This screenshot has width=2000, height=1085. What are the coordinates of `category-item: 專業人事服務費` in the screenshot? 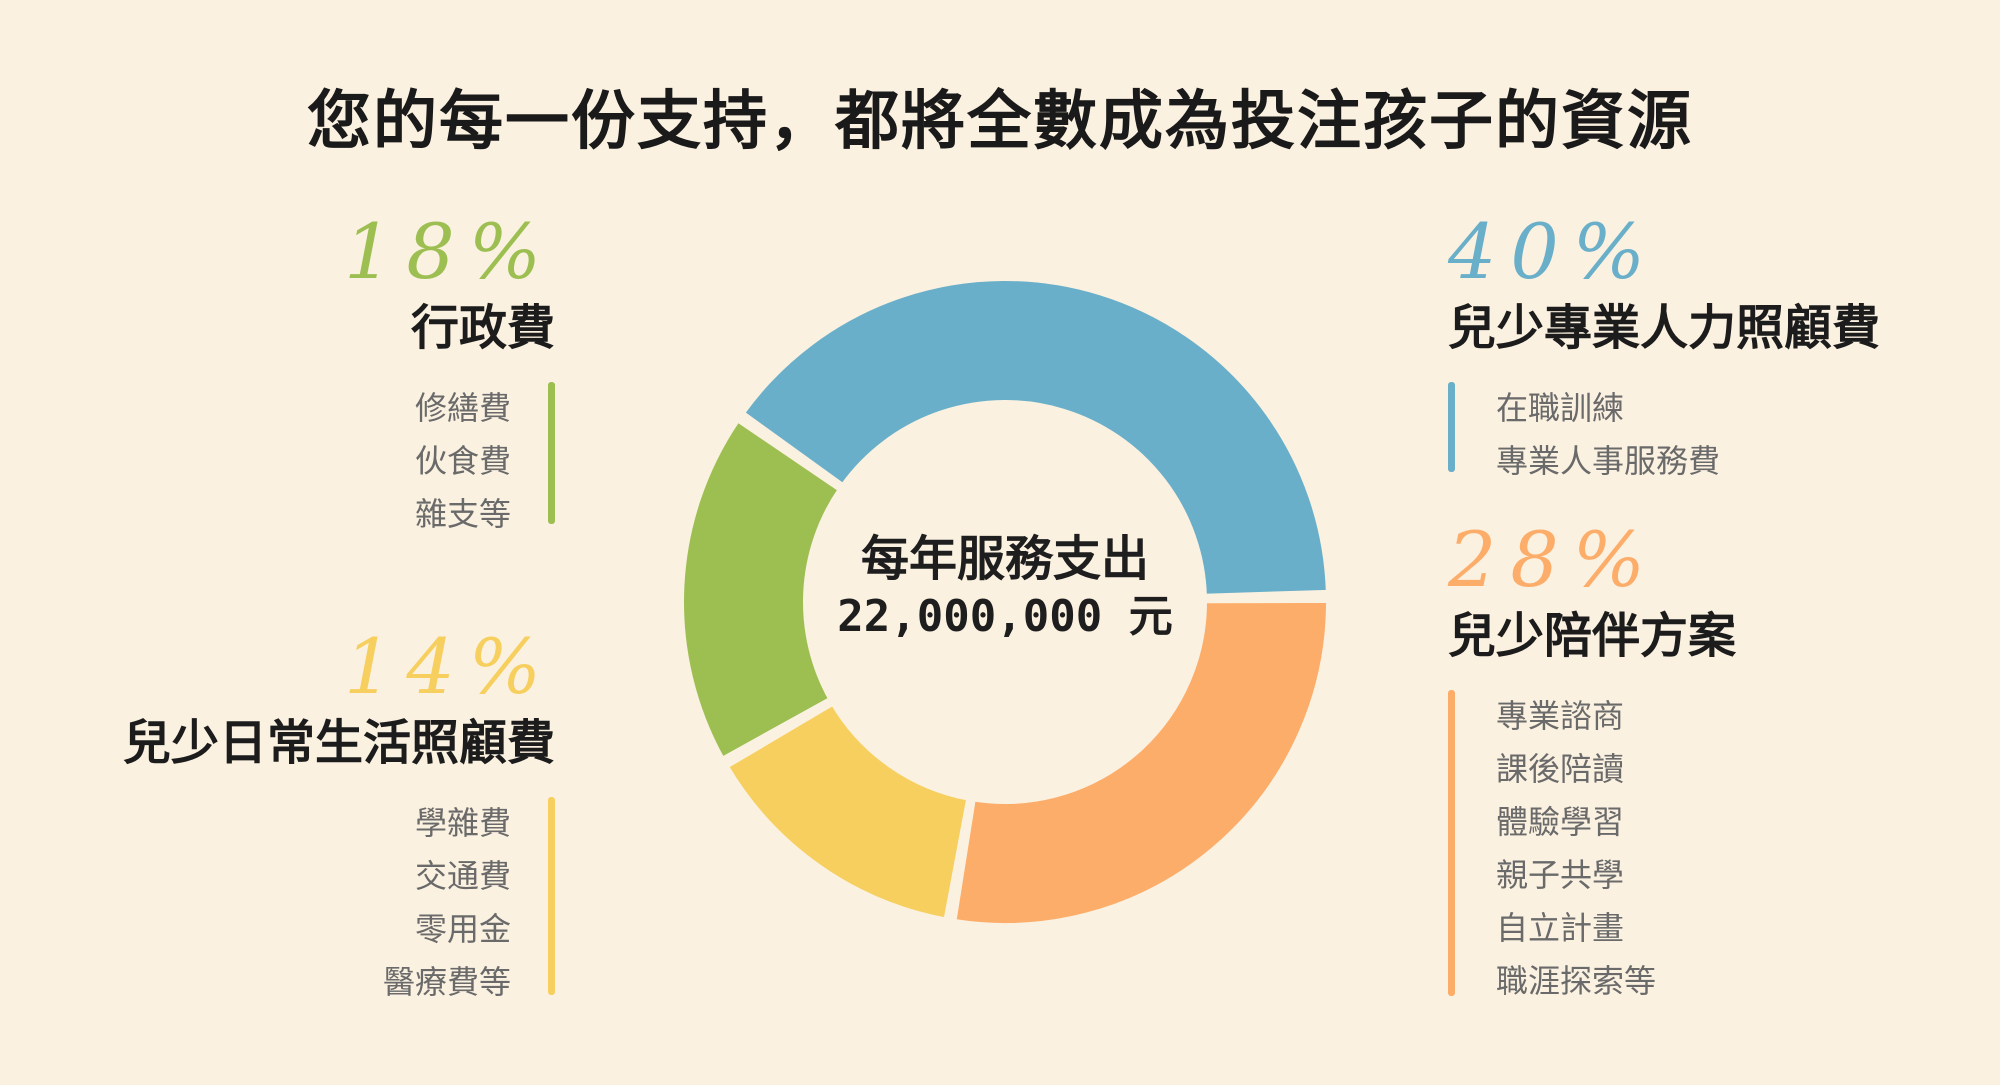 It's located at (1608, 461).